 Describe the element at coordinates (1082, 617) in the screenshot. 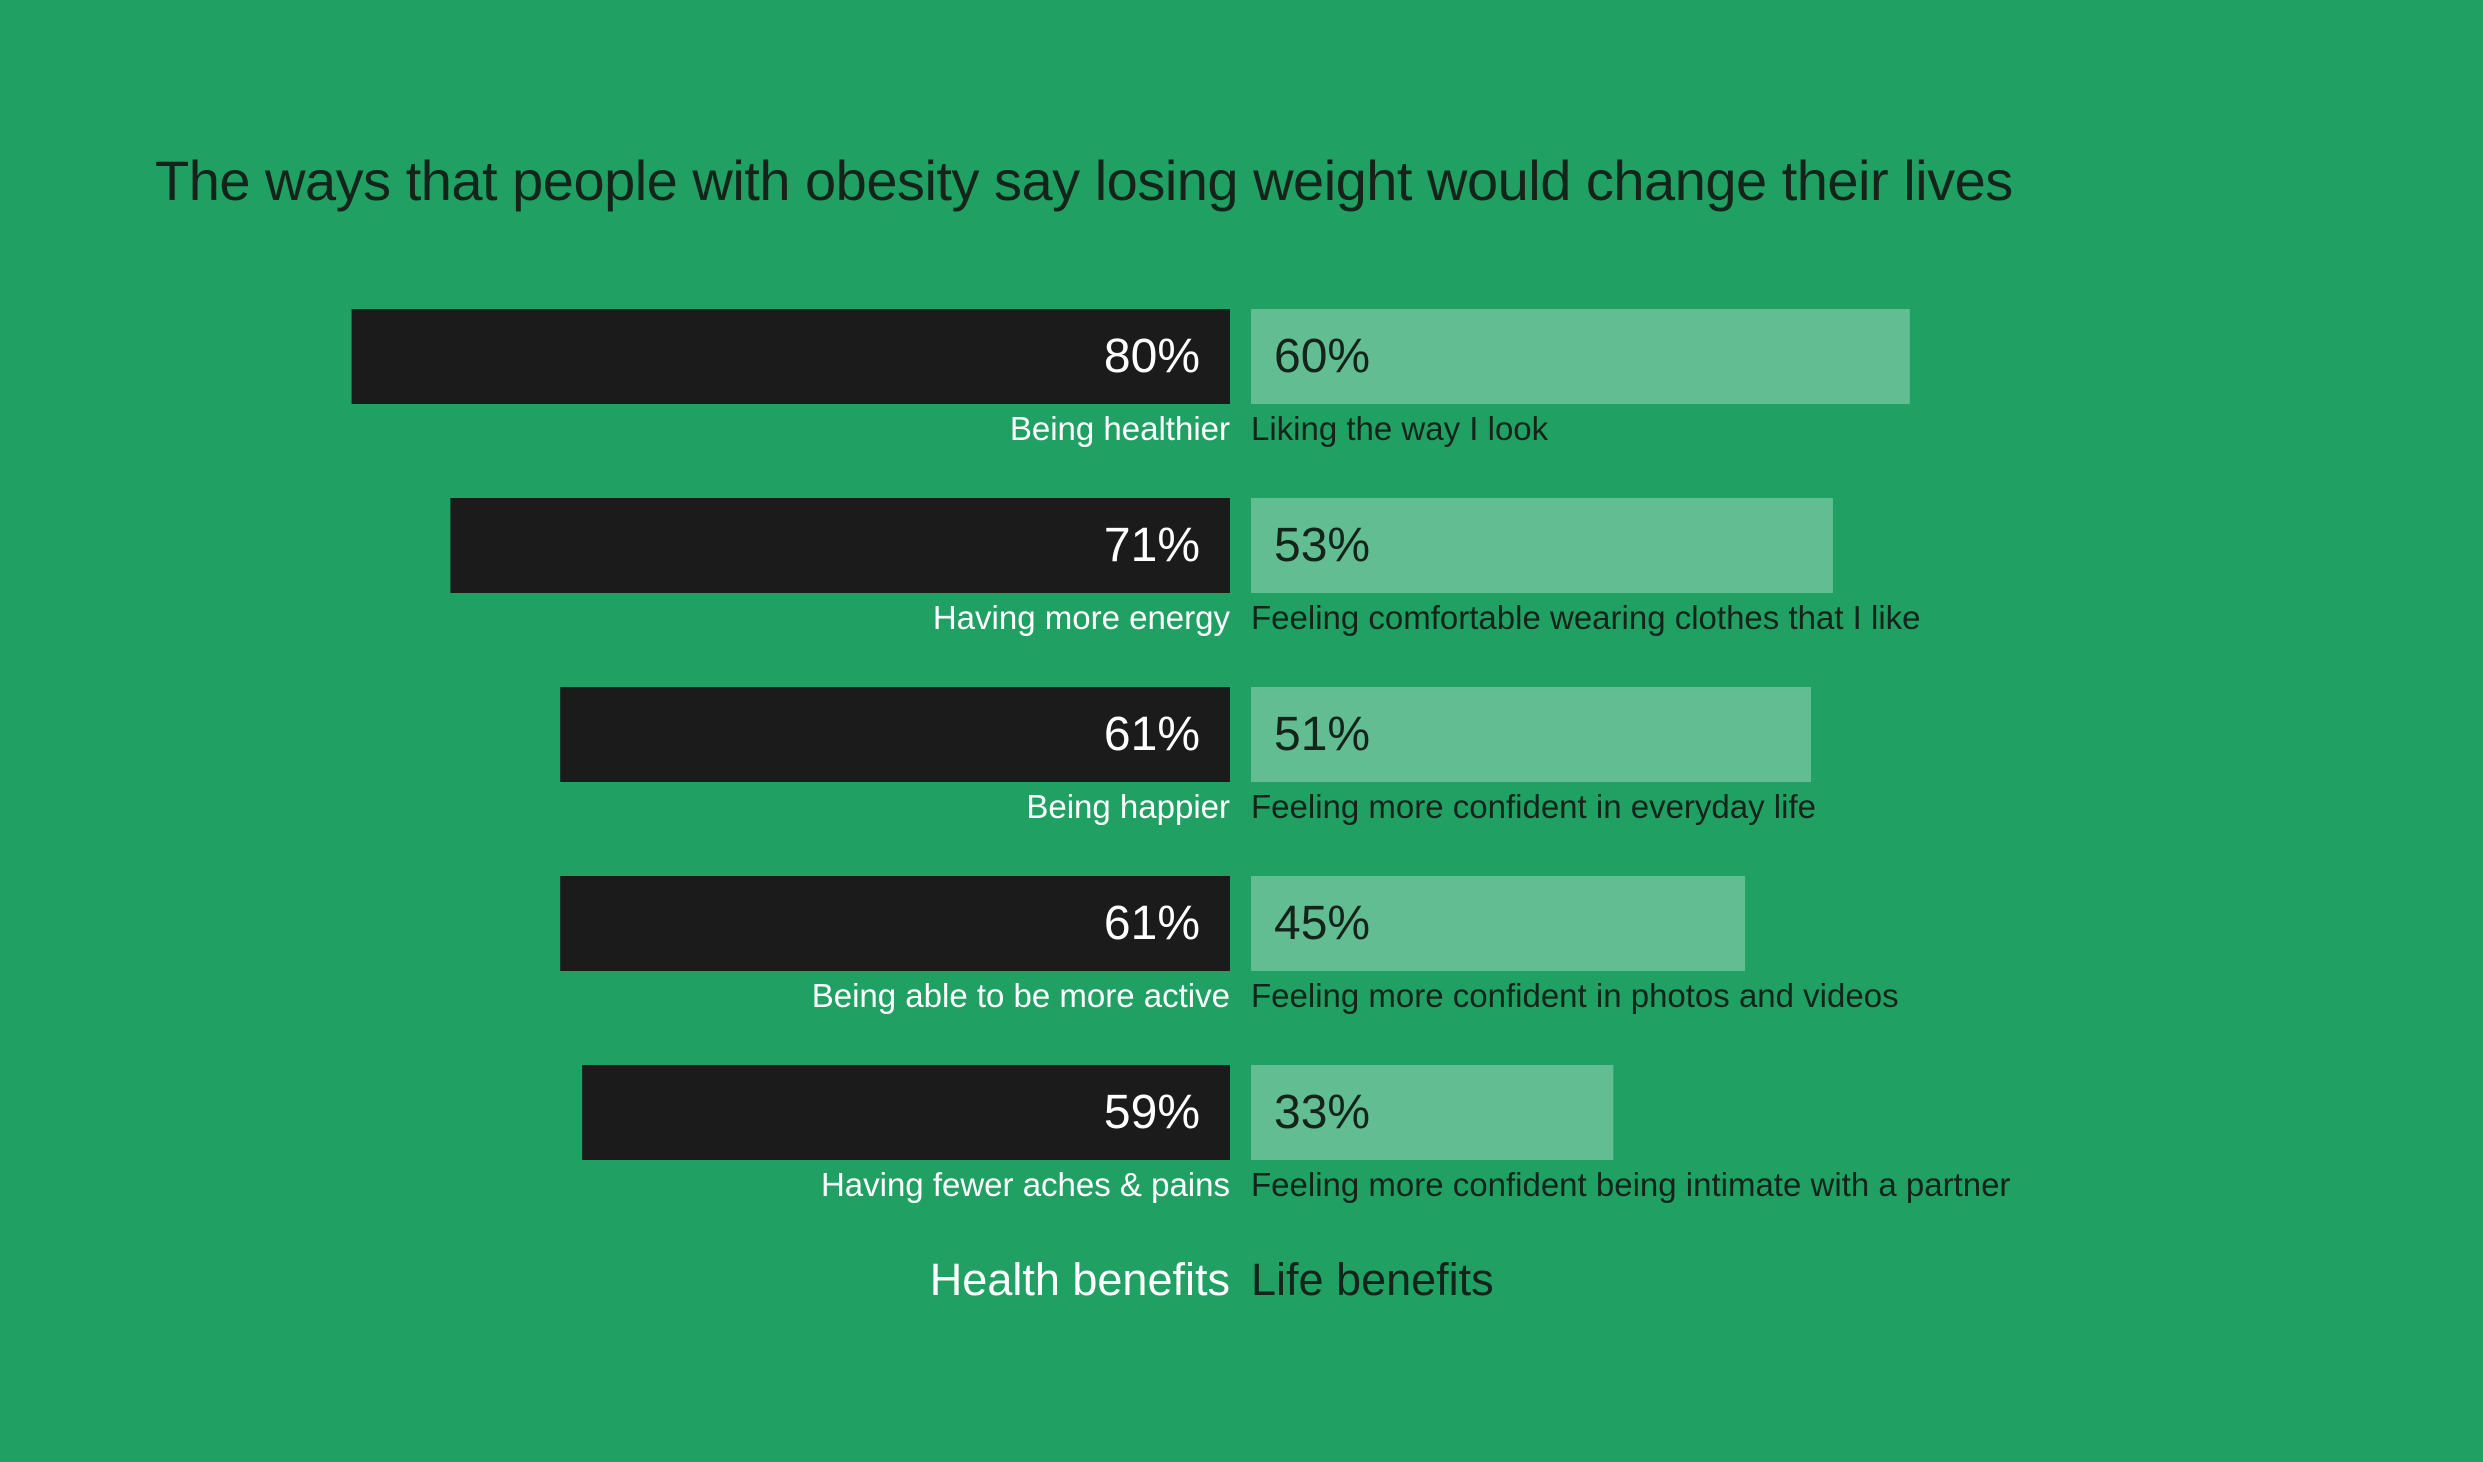

I see `health-category-label: Having more energy` at that location.